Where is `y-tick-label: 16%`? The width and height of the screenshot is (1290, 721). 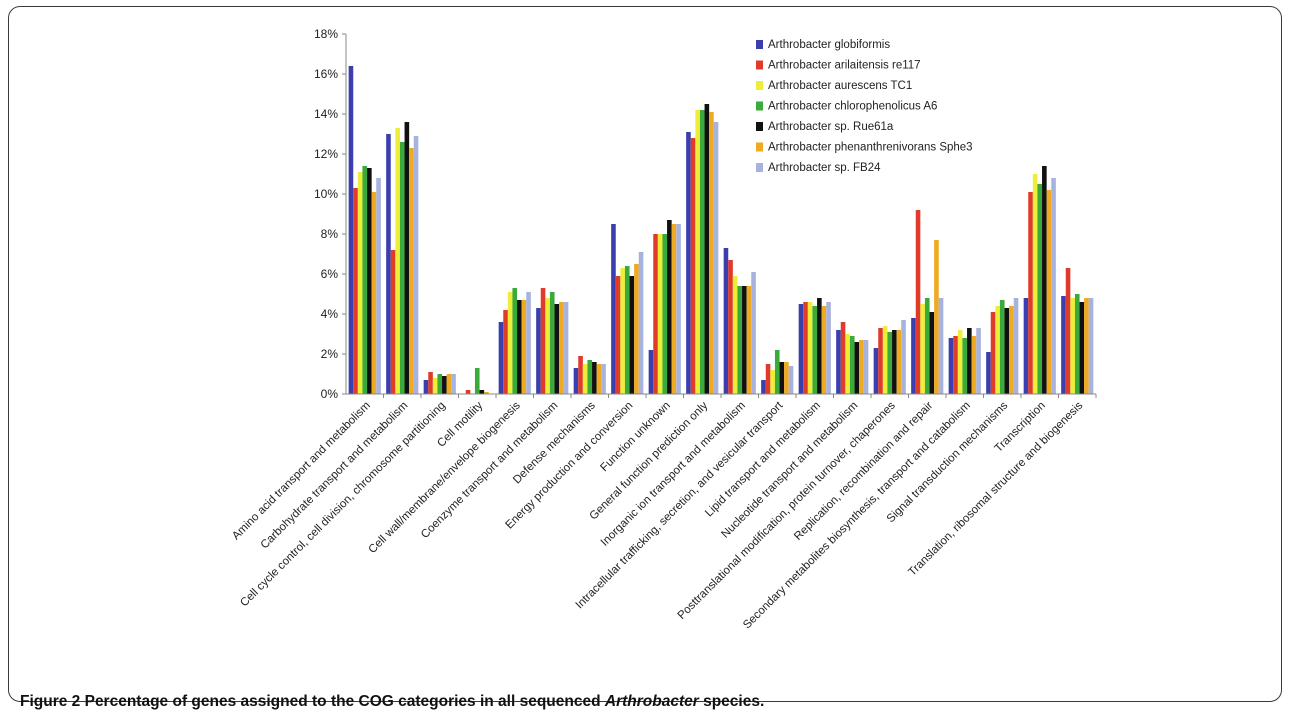 y-tick-label: 16% is located at coordinates (326, 74).